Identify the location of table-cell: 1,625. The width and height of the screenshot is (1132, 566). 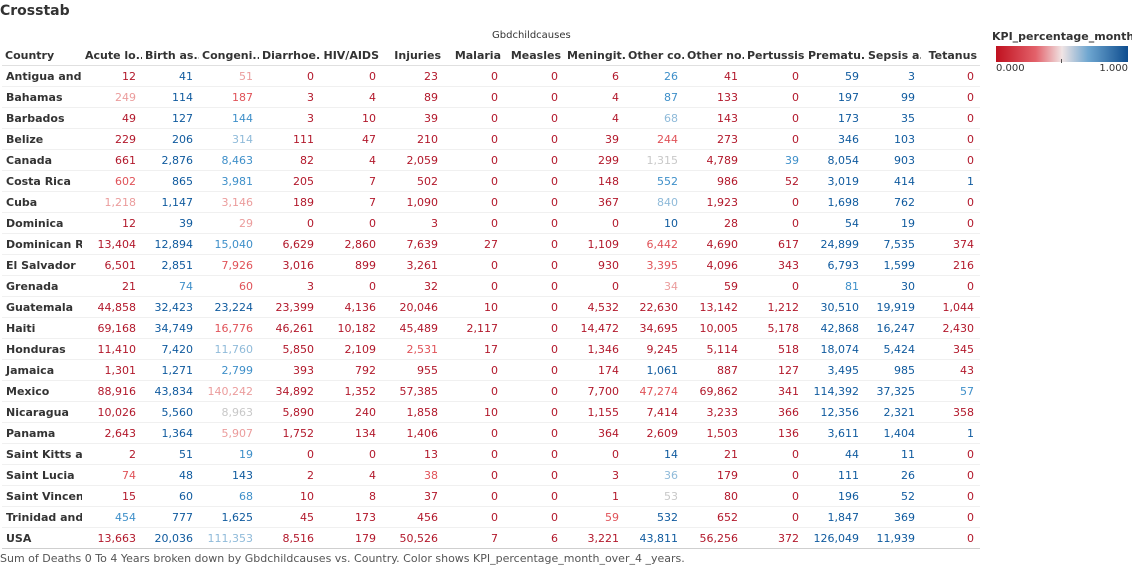
(229, 517).